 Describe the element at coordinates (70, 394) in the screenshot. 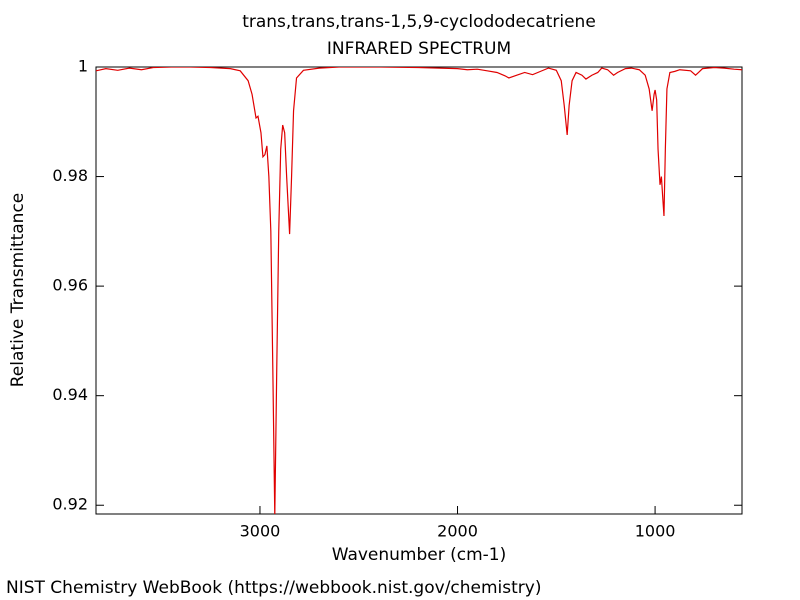

I see `y-tick-label: 0.94` at that location.